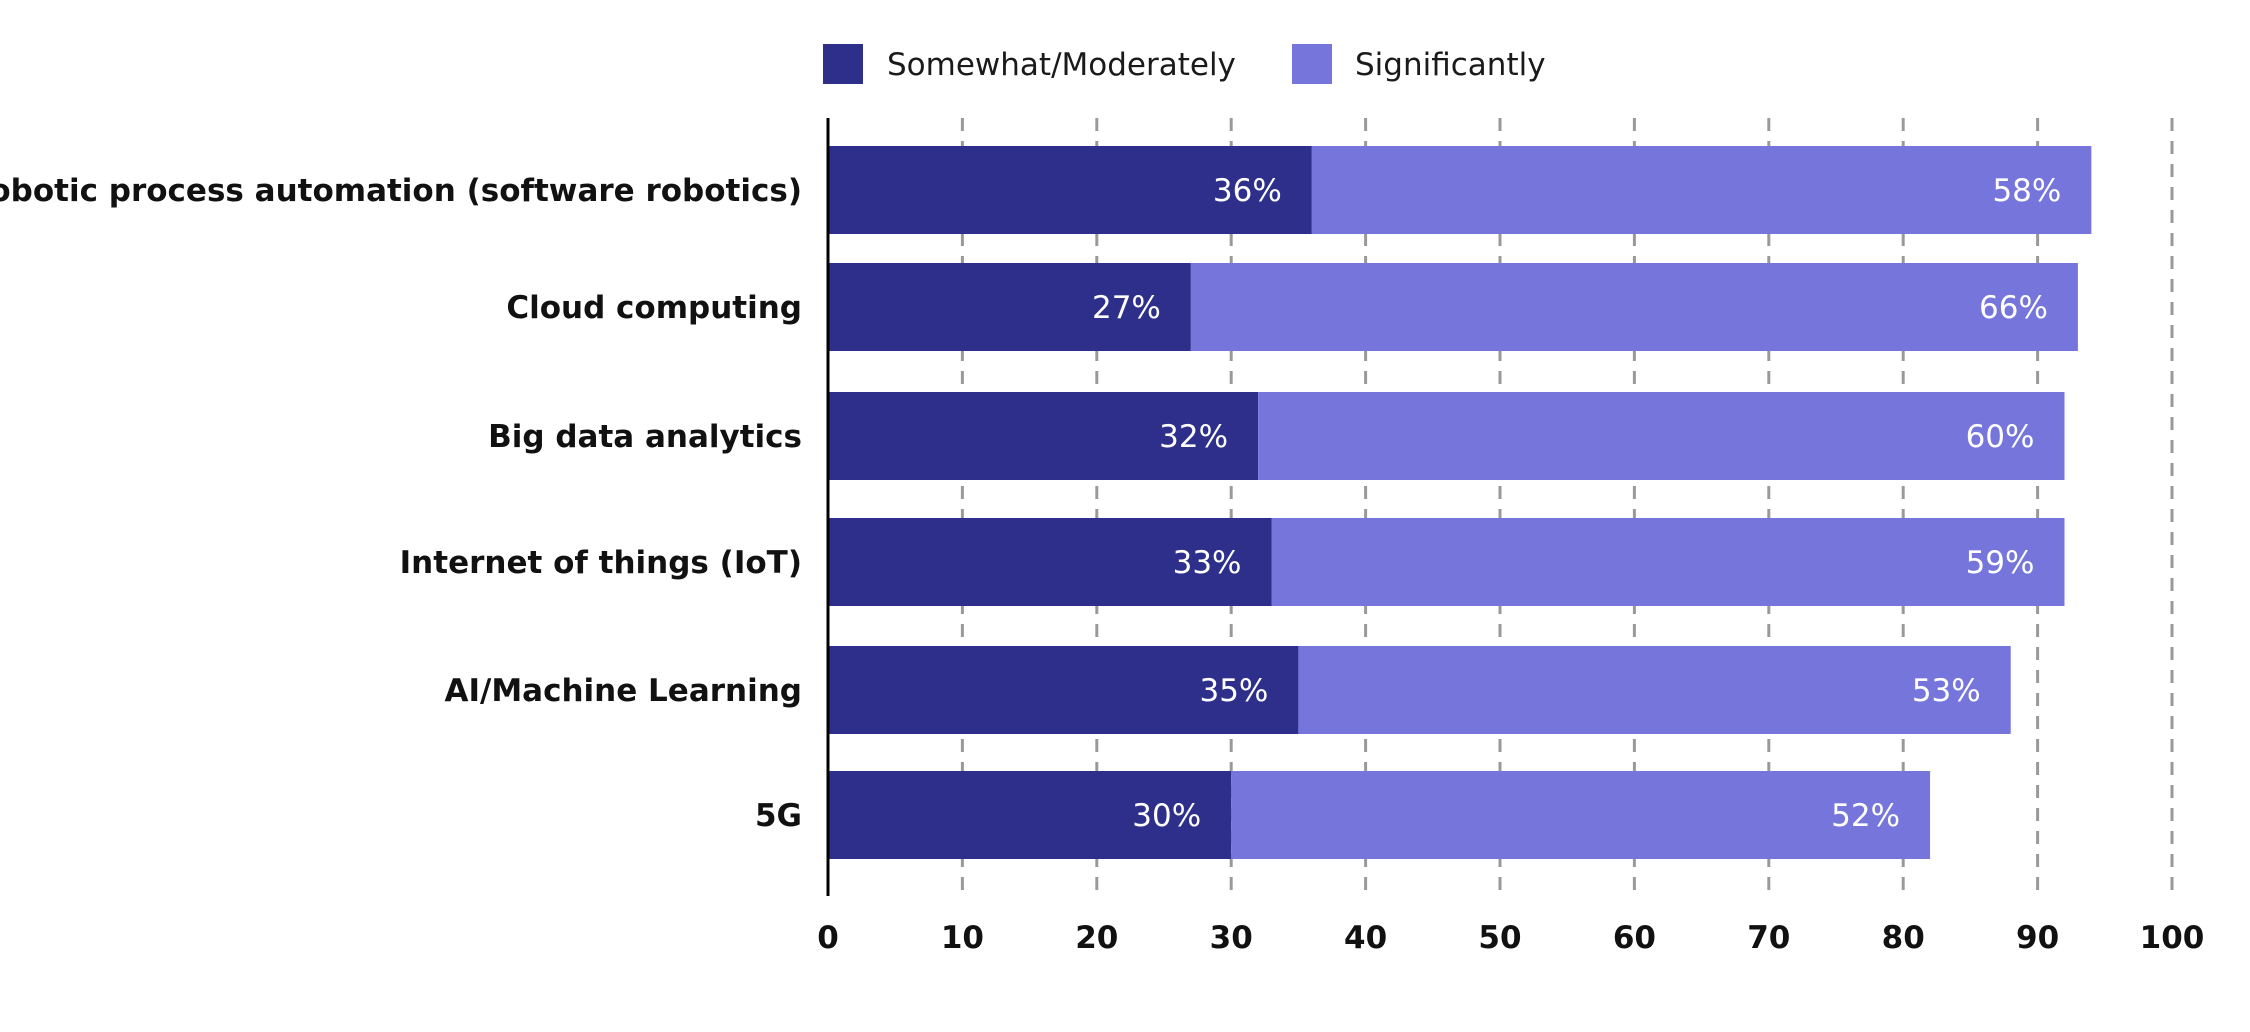 This screenshot has width=2250, height=1032. Describe the element at coordinates (1946, 691) in the screenshot. I see `data-label-2-5: 53%` at that location.